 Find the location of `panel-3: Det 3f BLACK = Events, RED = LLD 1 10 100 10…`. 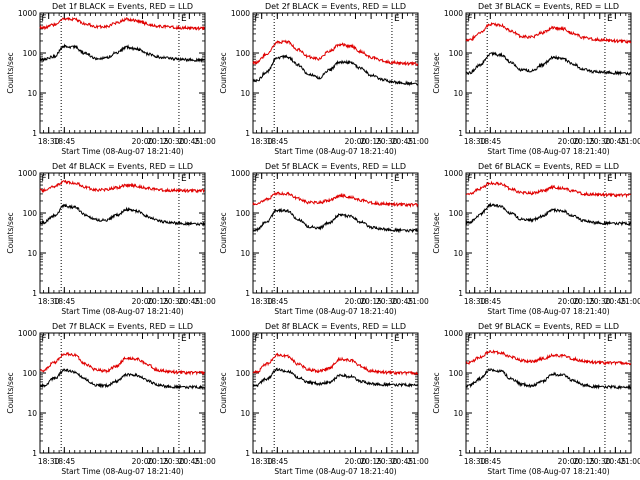

panel-3: Det 3f BLACK = Events, RED = LLD 1 10 100 10… is located at coordinates (536, 79).